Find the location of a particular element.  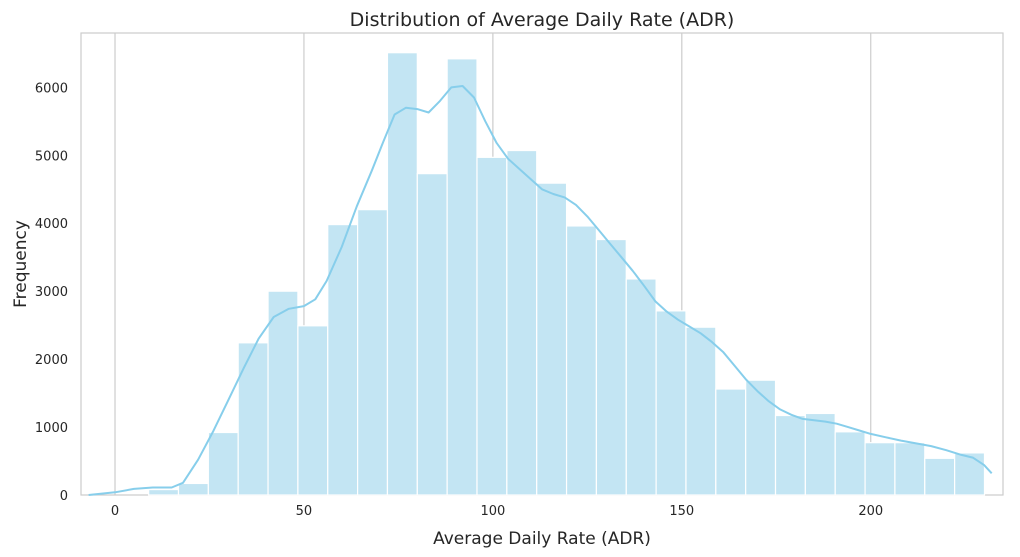

y-tick-label: 3000 is located at coordinates (51, 292).